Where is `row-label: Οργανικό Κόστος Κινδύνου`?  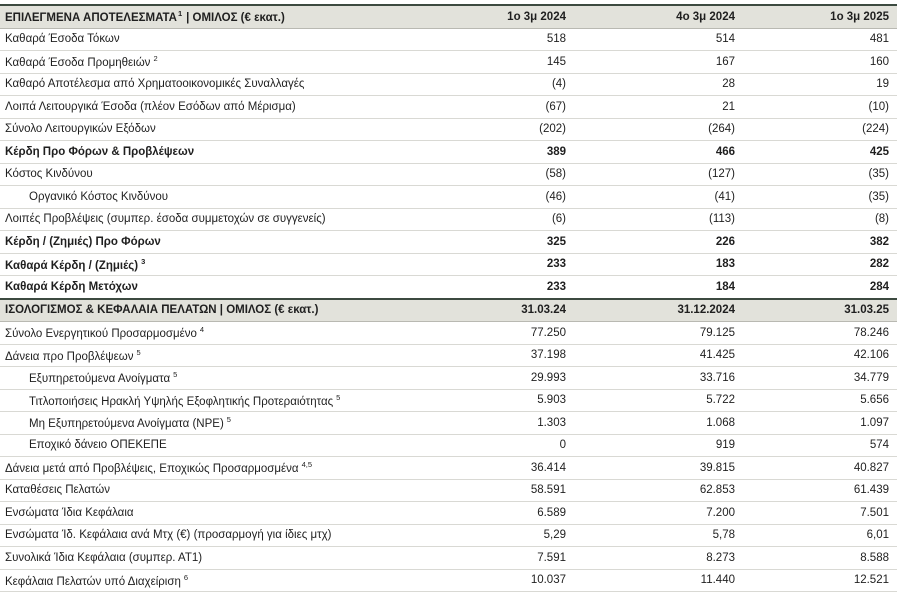
row-label: Οργανικό Κόστος Κινδύνου is located at coordinates (99, 196).